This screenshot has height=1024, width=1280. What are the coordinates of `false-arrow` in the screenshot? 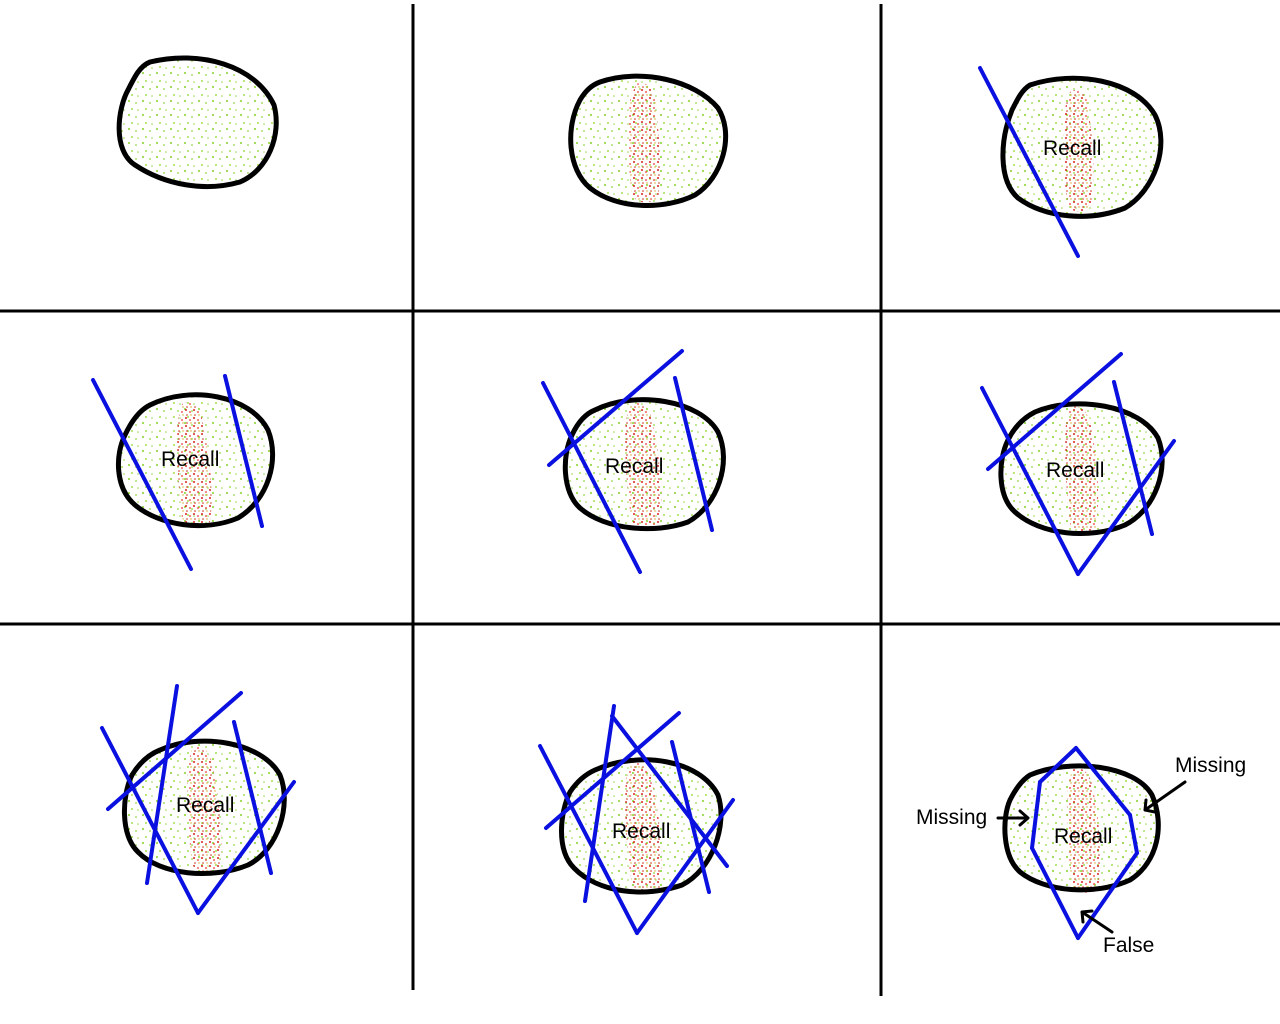 It's located at (1097, 921).